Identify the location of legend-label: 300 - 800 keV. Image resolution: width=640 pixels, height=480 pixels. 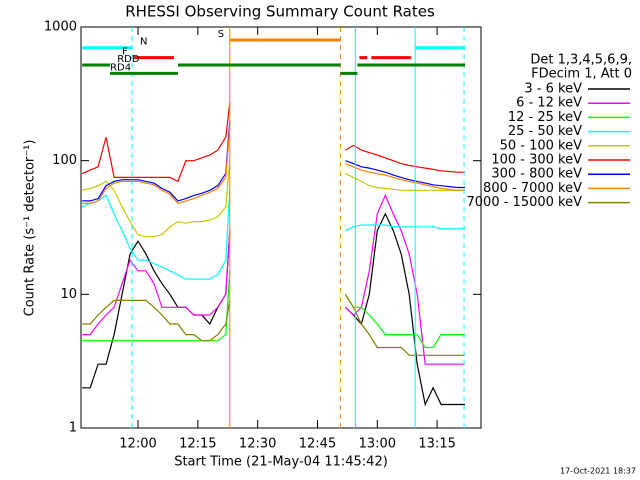
(536, 174).